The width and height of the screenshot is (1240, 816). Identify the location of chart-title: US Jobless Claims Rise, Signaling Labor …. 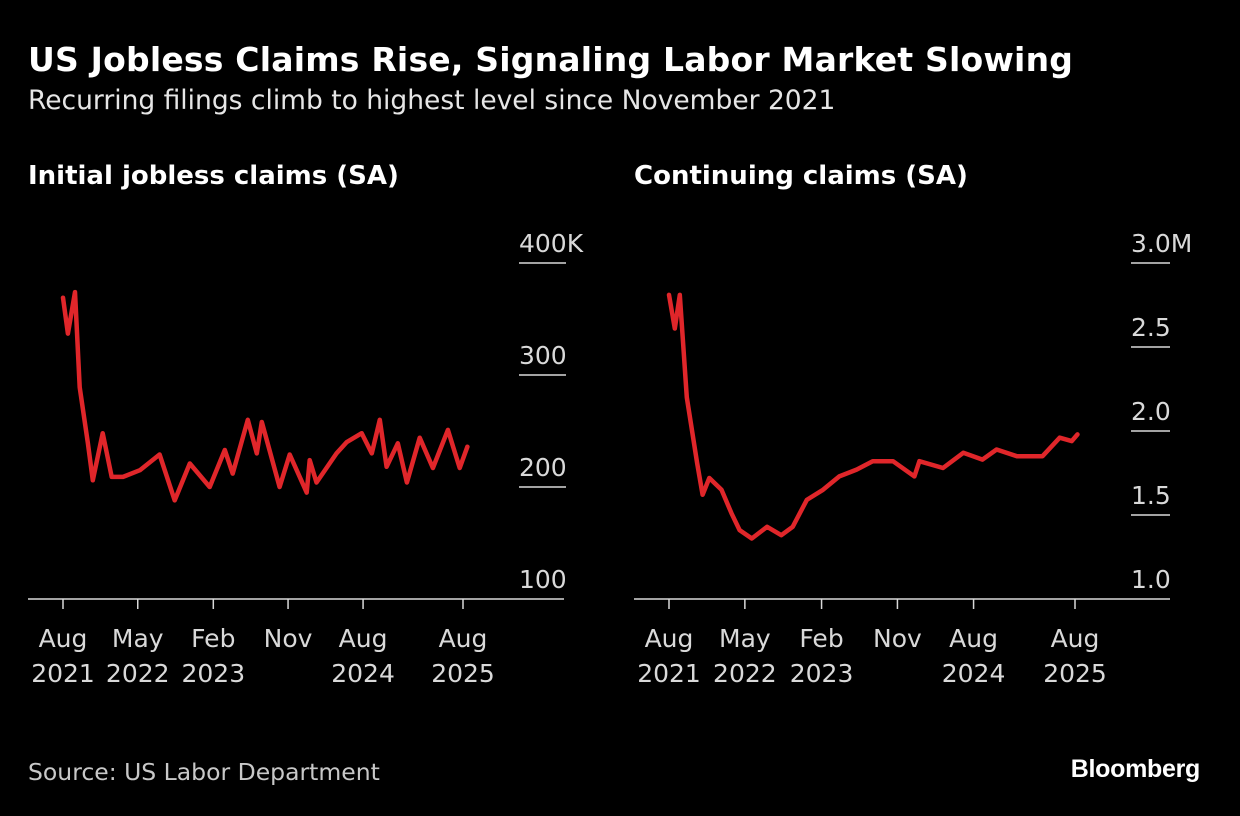
(551, 59).